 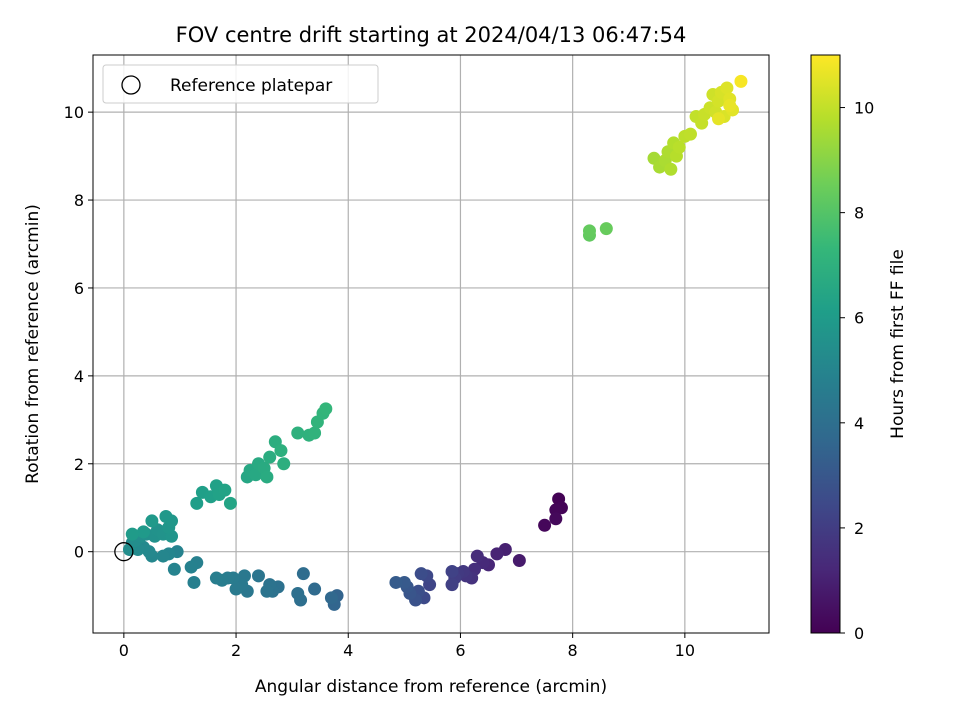 What do you see at coordinates (79, 200) in the screenshot?
I see `y-tick-label: 8` at bounding box center [79, 200].